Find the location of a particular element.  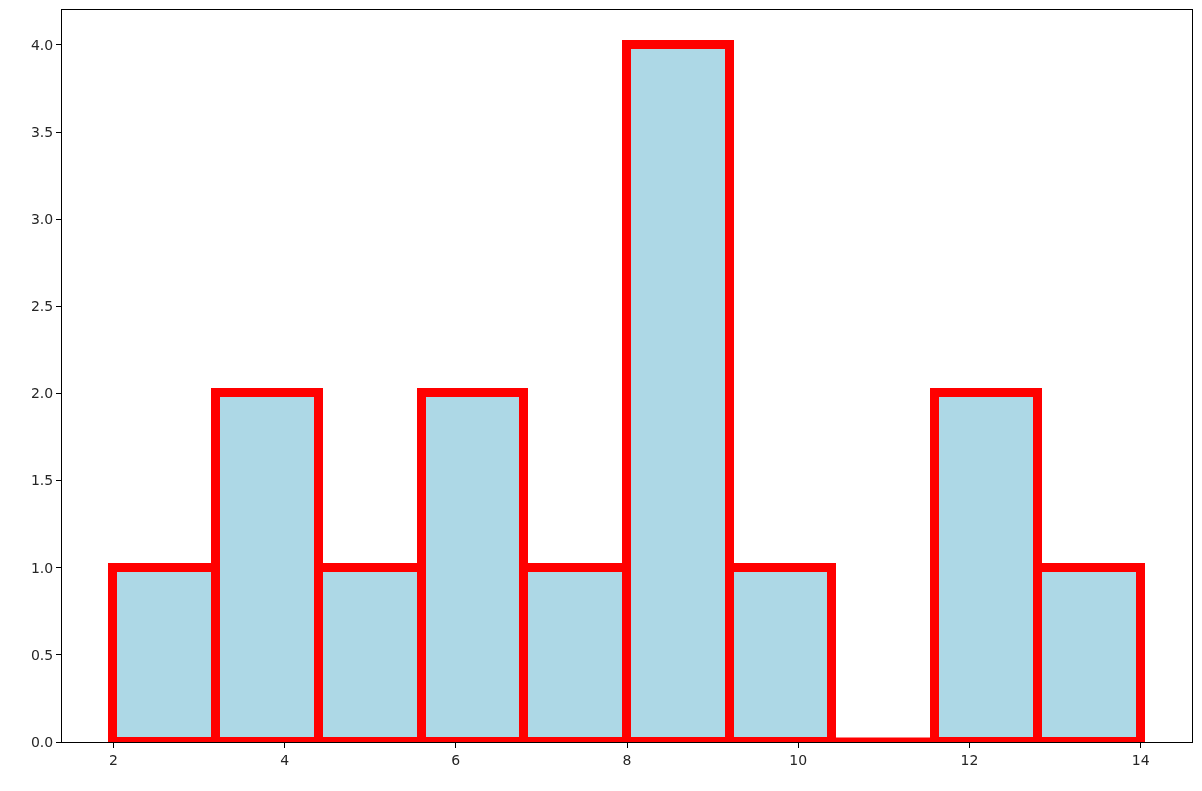

x-tick-label: 14 is located at coordinates (1140, 759).